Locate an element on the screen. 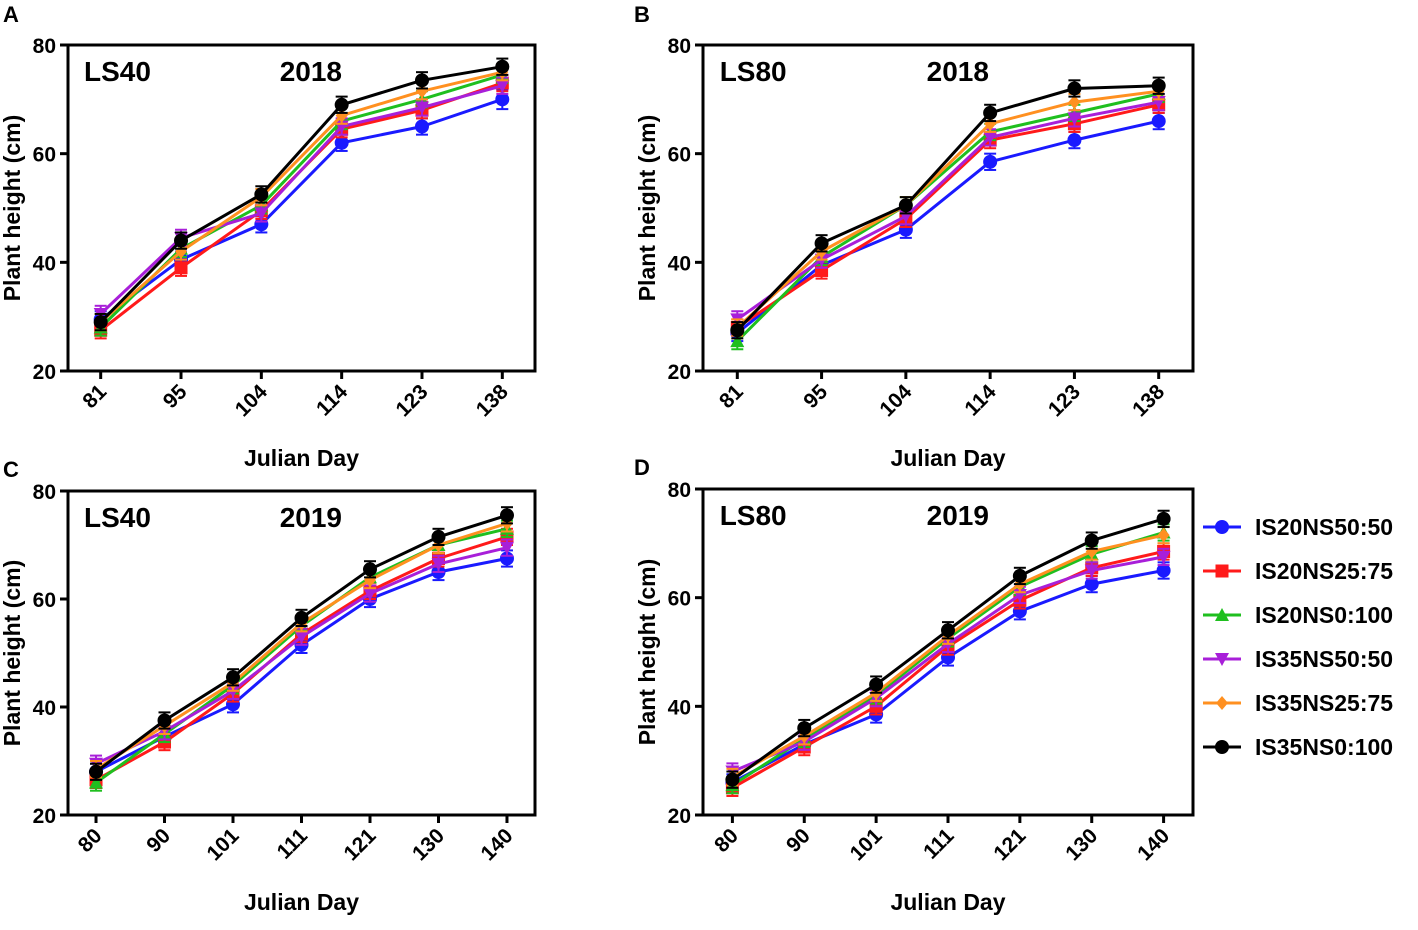 This screenshot has height=930, width=1418. legend-entry: IS35NS0:100 is located at coordinates (1298, 747).